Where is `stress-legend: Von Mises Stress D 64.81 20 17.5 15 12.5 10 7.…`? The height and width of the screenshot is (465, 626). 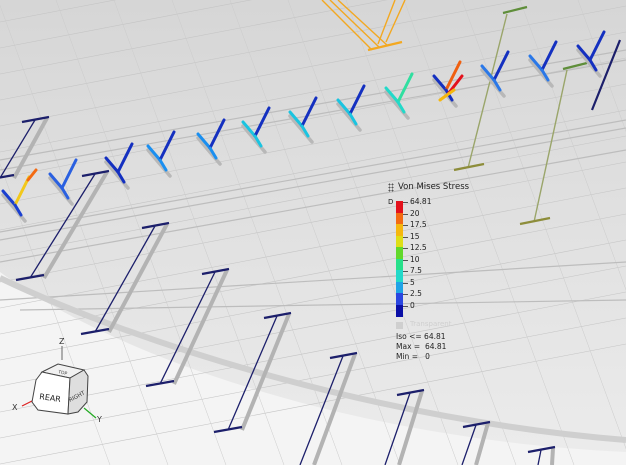
stress-legend: Von Mises Stress D 64.81 20 17.5 15 12.5 10 7.… is located at coordinates (428, 272).